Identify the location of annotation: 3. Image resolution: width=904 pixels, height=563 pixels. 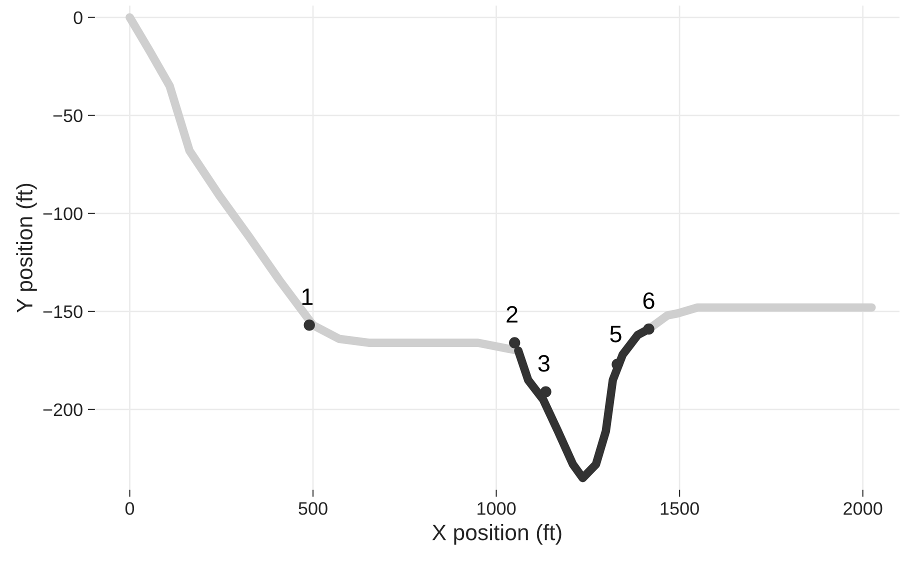
(544, 363).